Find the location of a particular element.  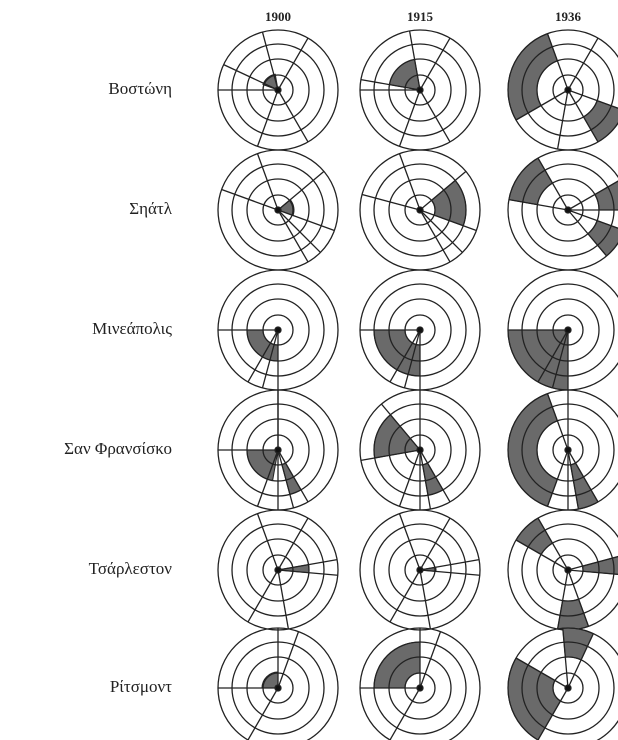

row-label: Σηάτλ is located at coordinates (151, 208).